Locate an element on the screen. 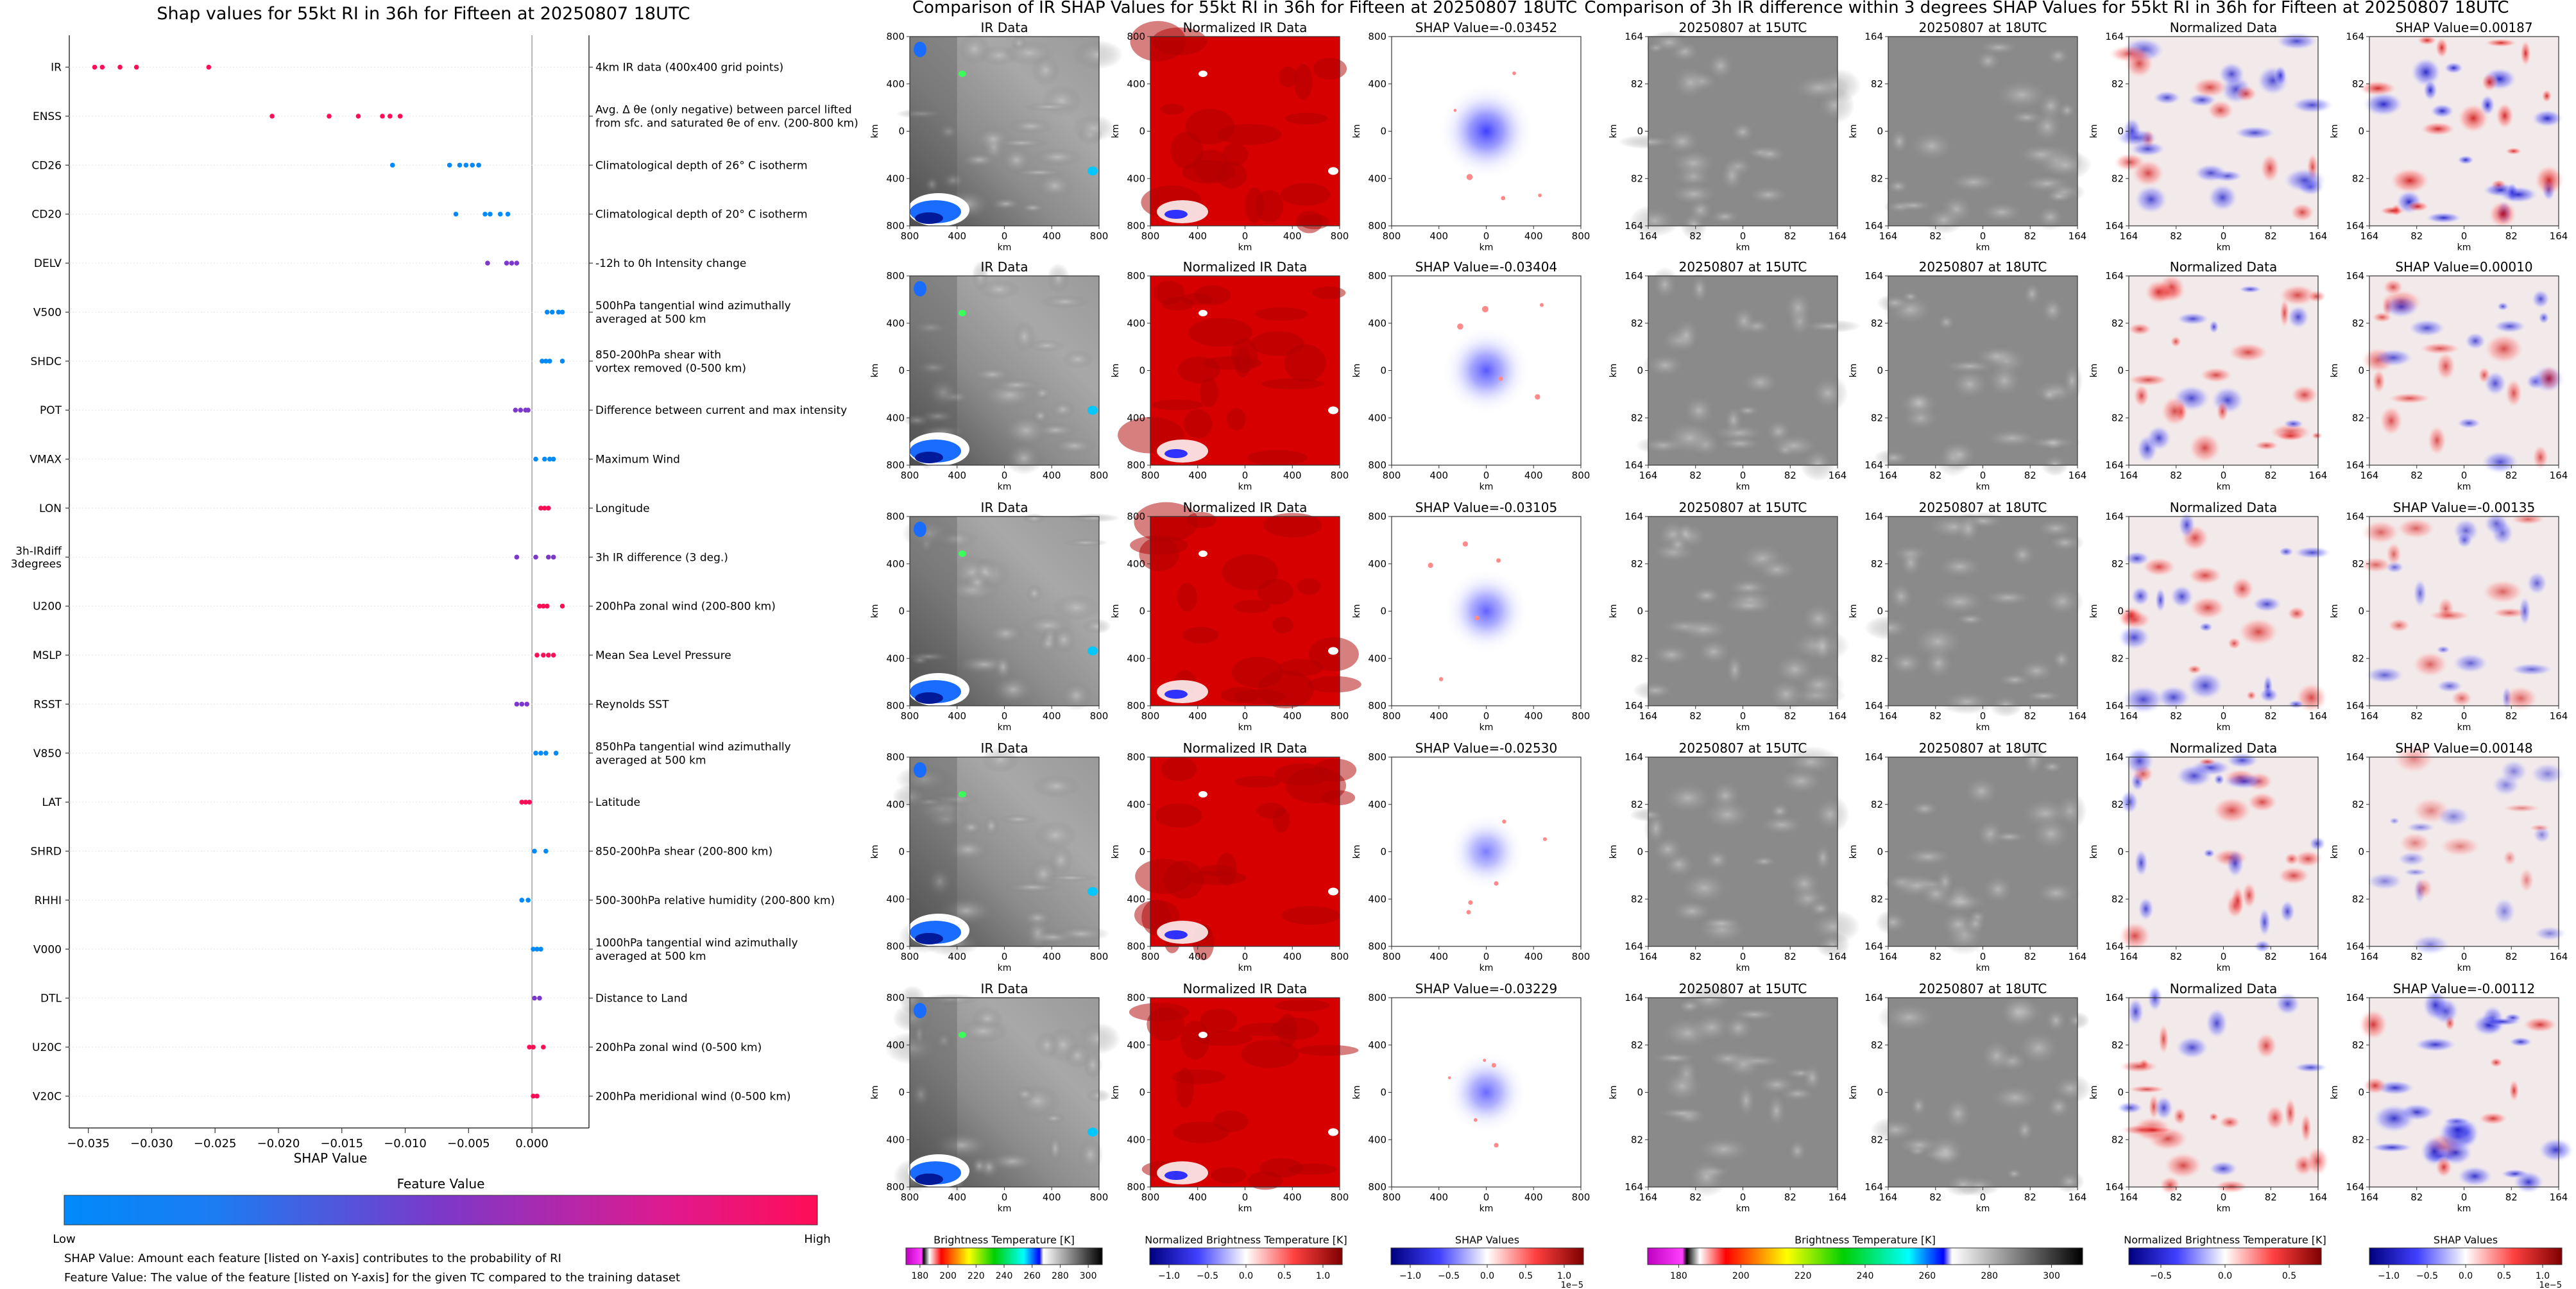  colorbar-tick-label: −0.5 is located at coordinates (2427, 1276).